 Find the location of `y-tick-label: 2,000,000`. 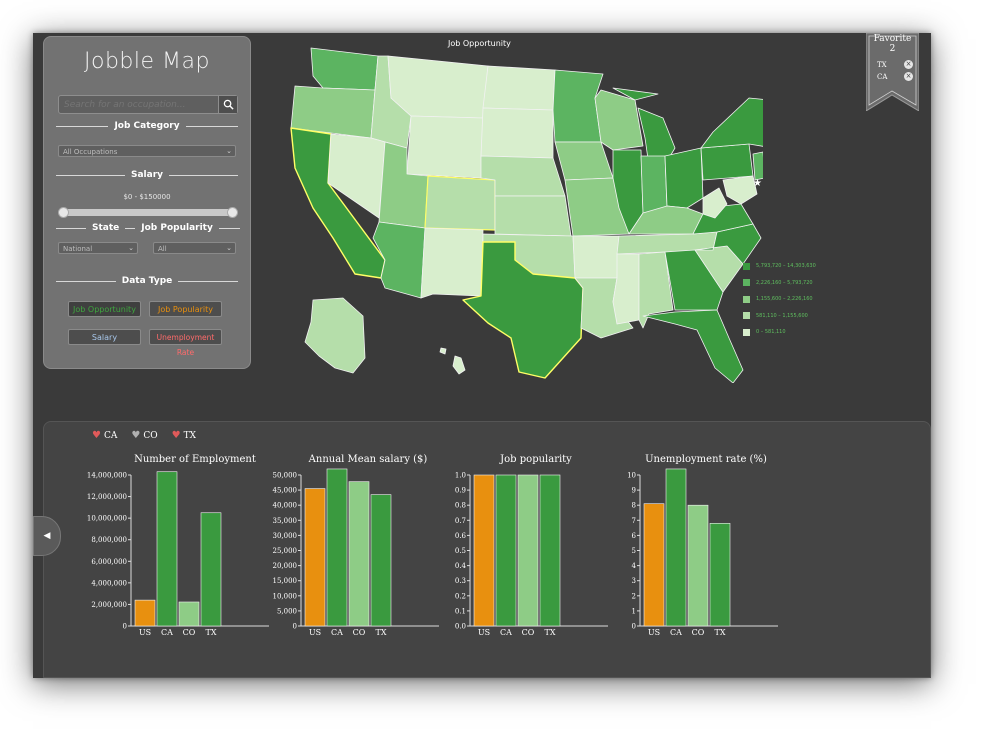

y-tick-label: 2,000,000 is located at coordinates (109, 605).